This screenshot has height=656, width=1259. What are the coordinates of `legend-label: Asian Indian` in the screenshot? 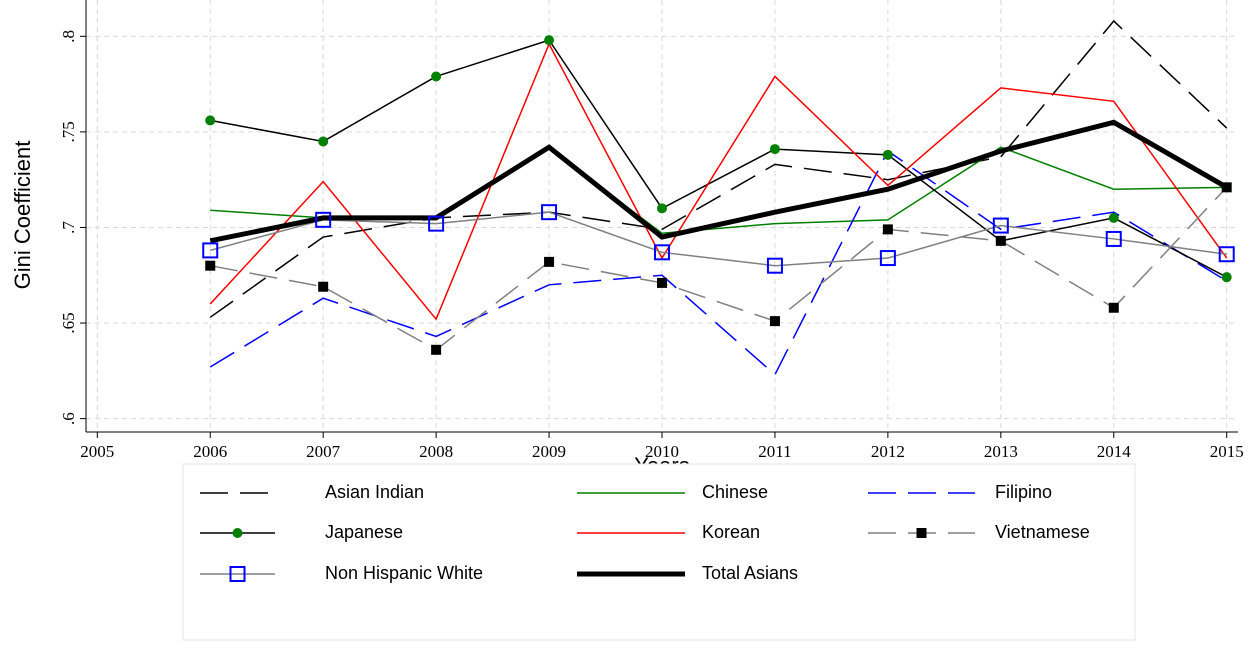 It's located at (374, 492).